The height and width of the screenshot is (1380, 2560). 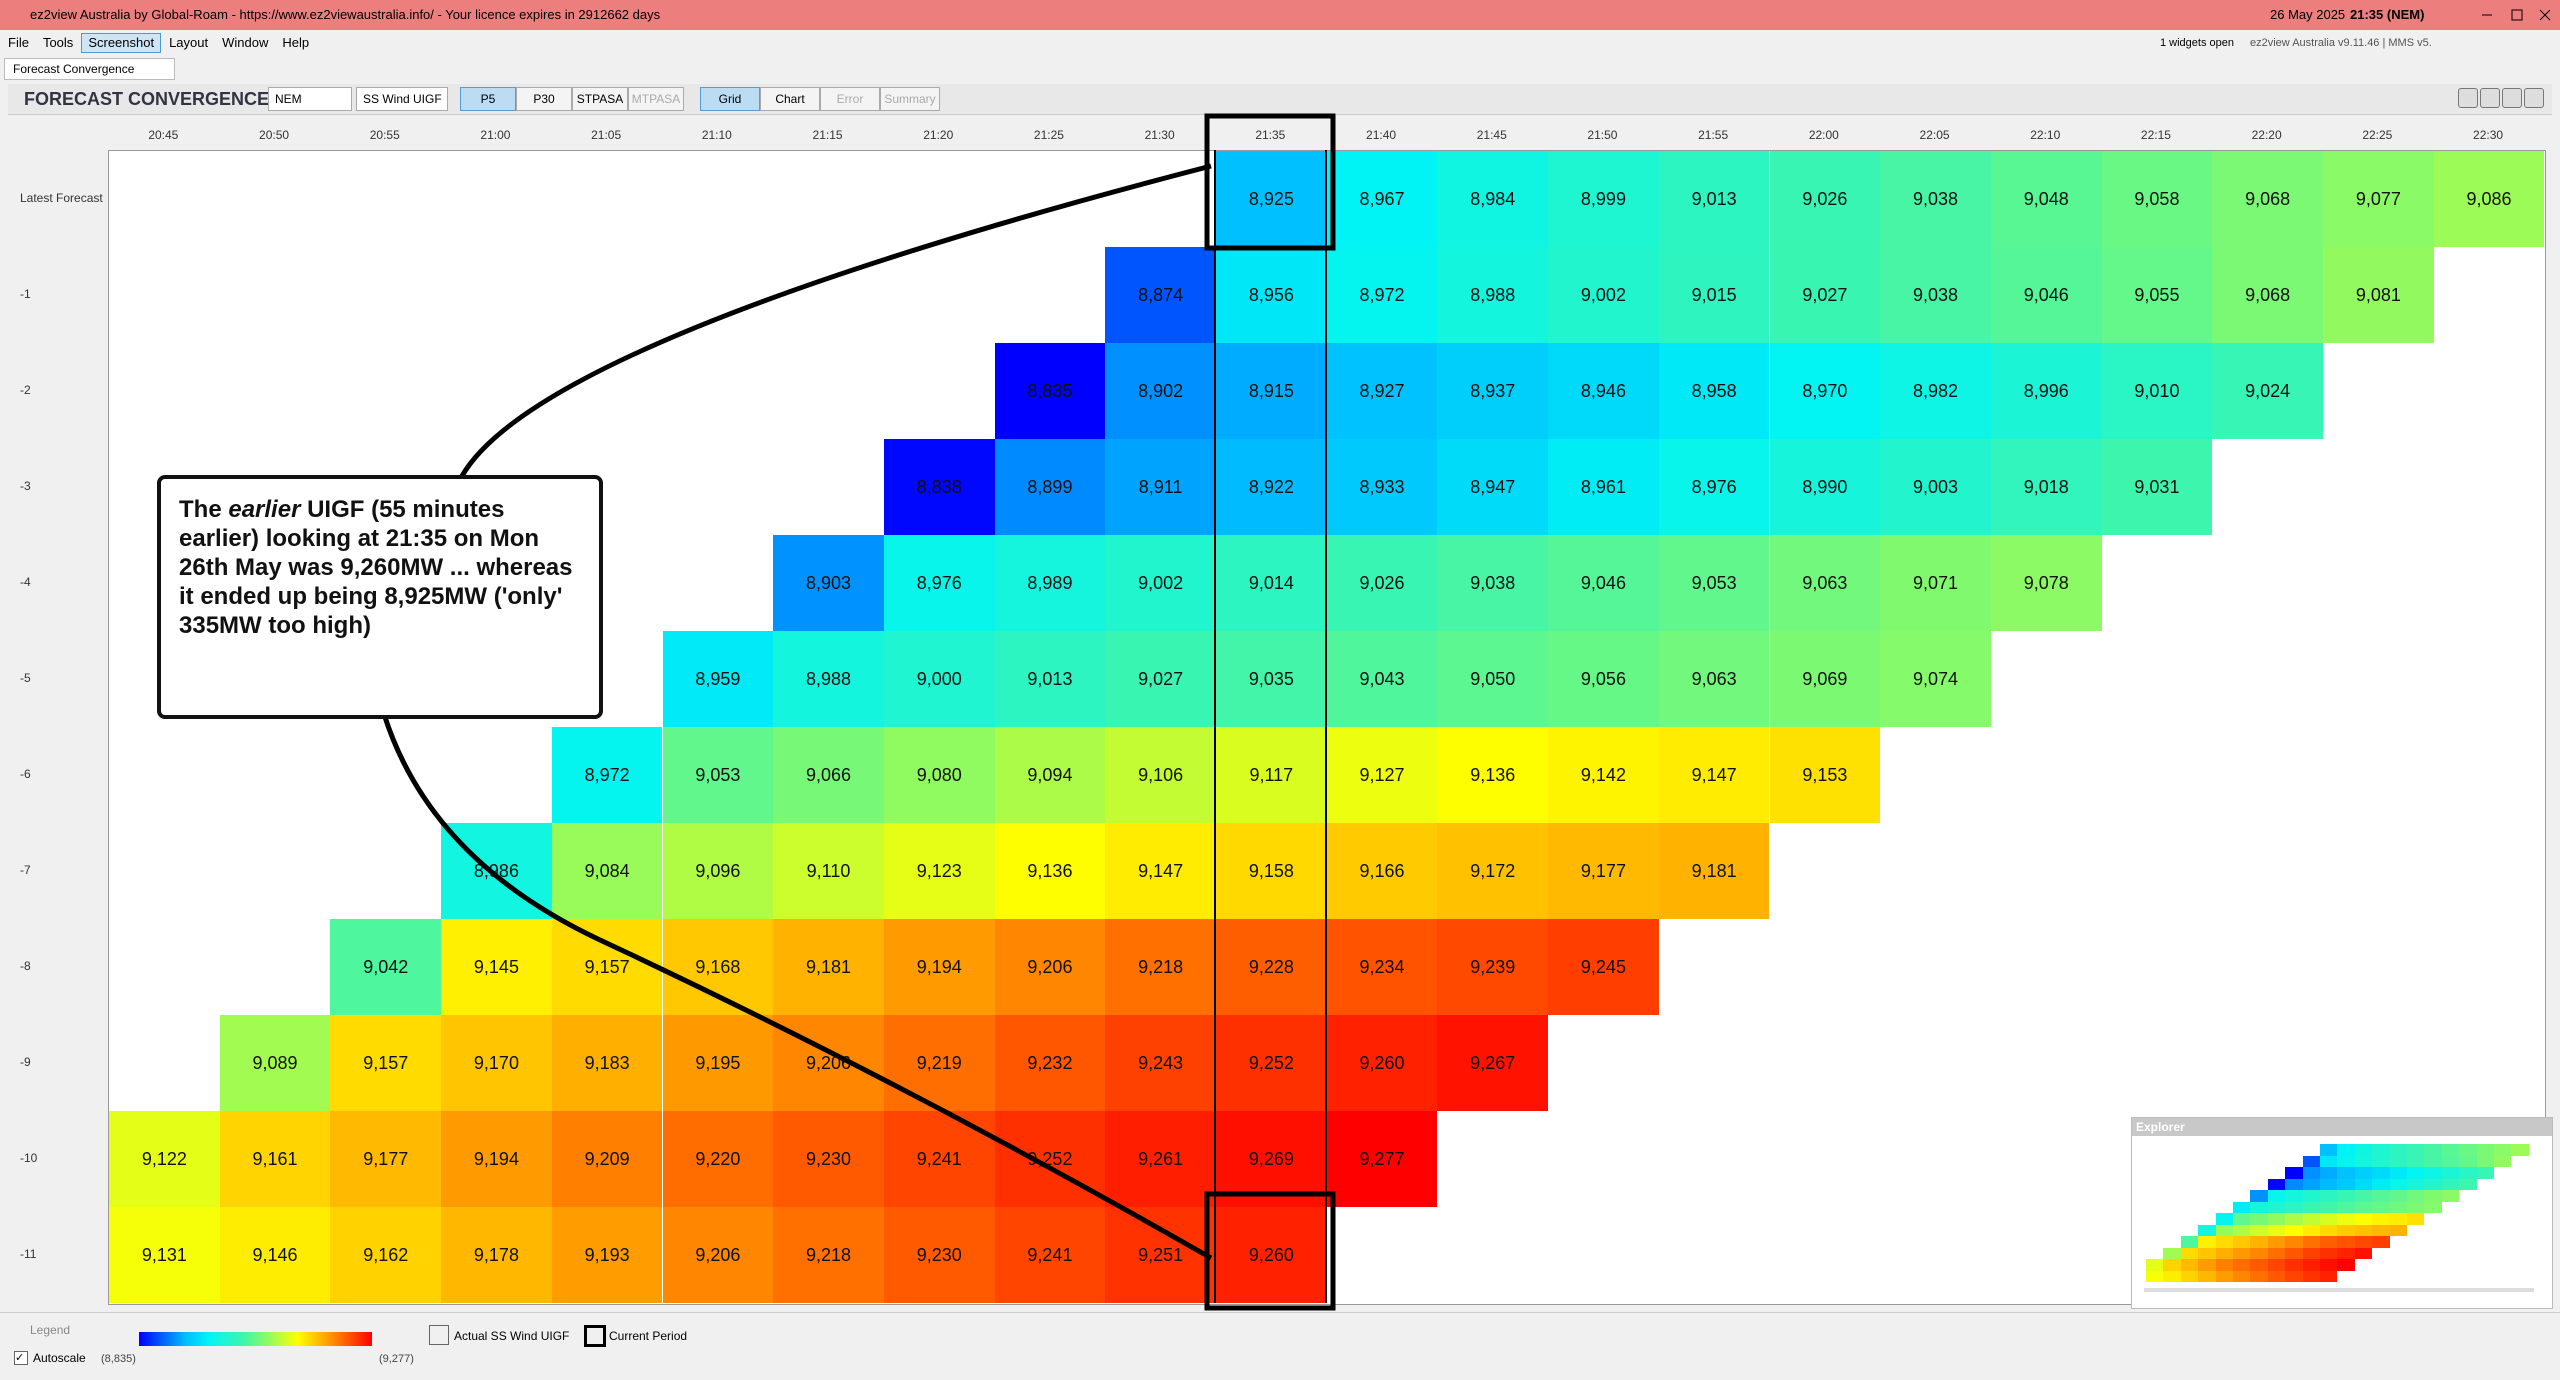 I want to click on heat-cell: 9,243, so click(x=1160, y=1063).